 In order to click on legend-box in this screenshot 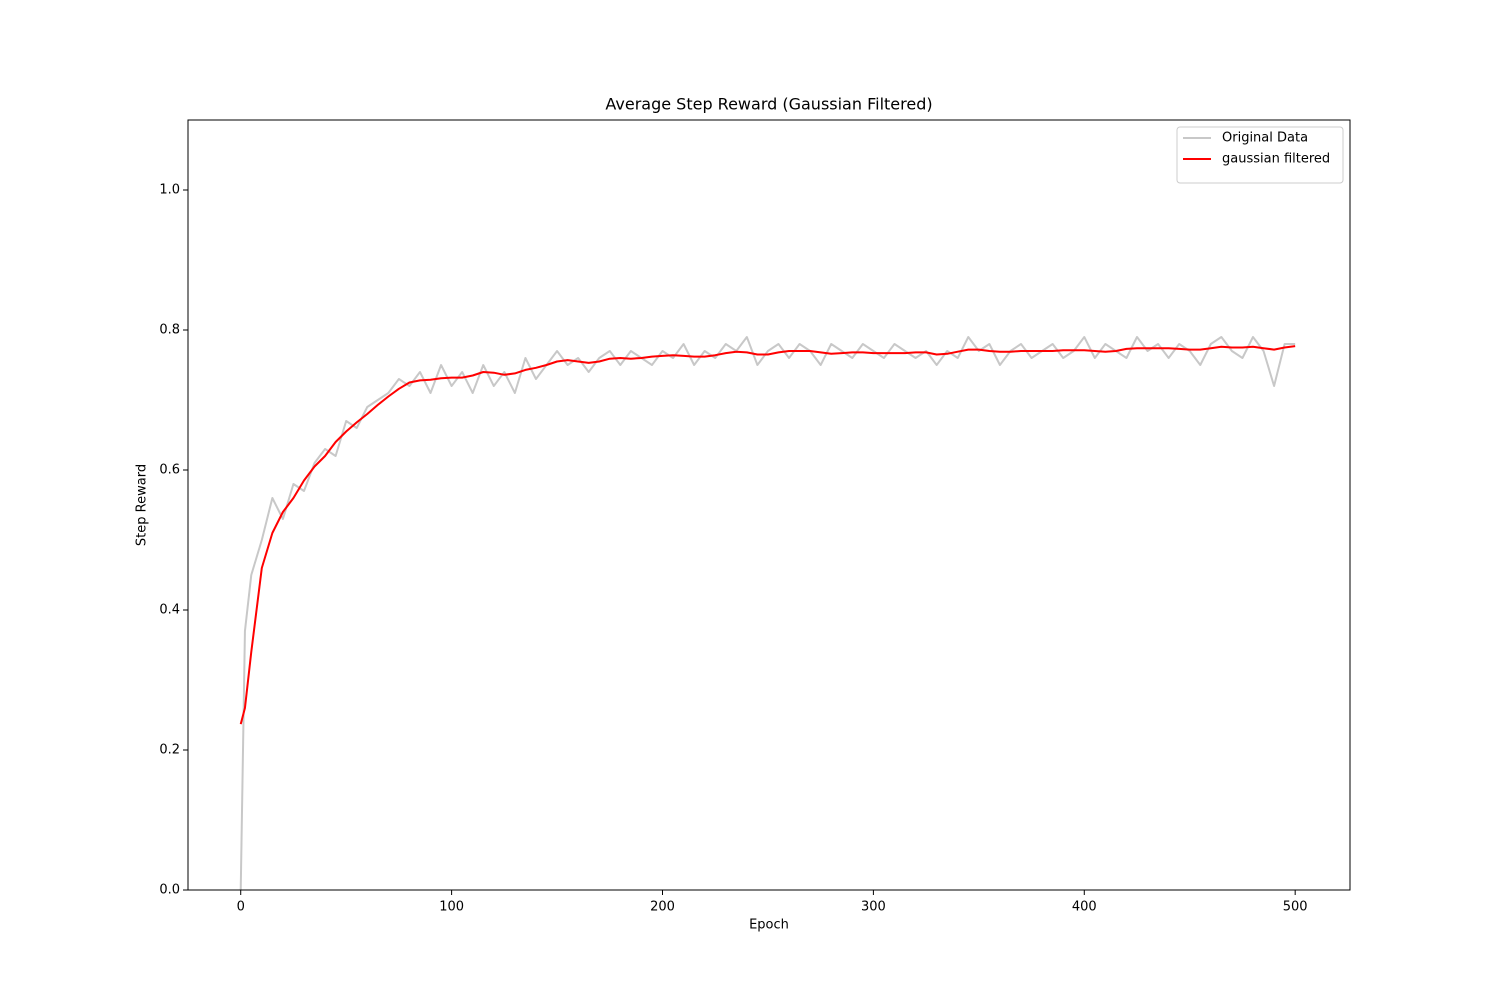, I will do `click(1260, 155)`.